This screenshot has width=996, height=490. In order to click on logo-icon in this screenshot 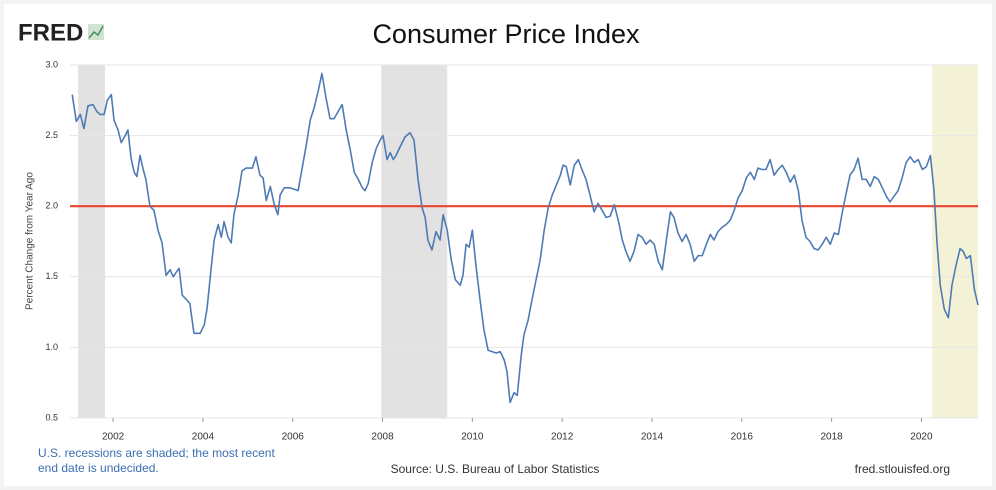, I will do `click(96, 32)`.